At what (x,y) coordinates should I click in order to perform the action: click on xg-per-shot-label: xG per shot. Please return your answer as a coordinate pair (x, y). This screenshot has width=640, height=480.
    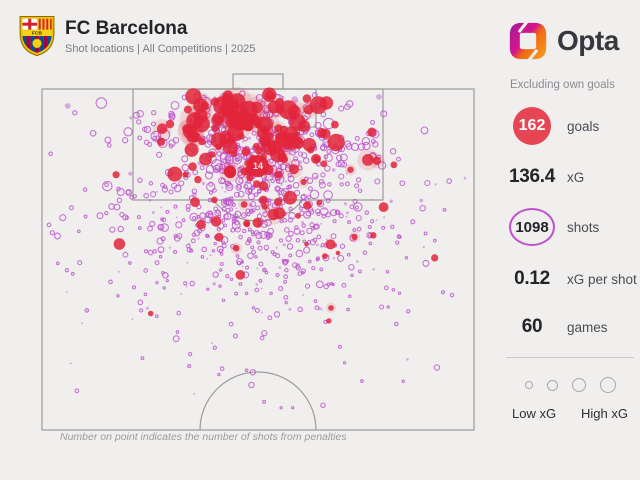
    Looking at the image, I should click on (602, 279).